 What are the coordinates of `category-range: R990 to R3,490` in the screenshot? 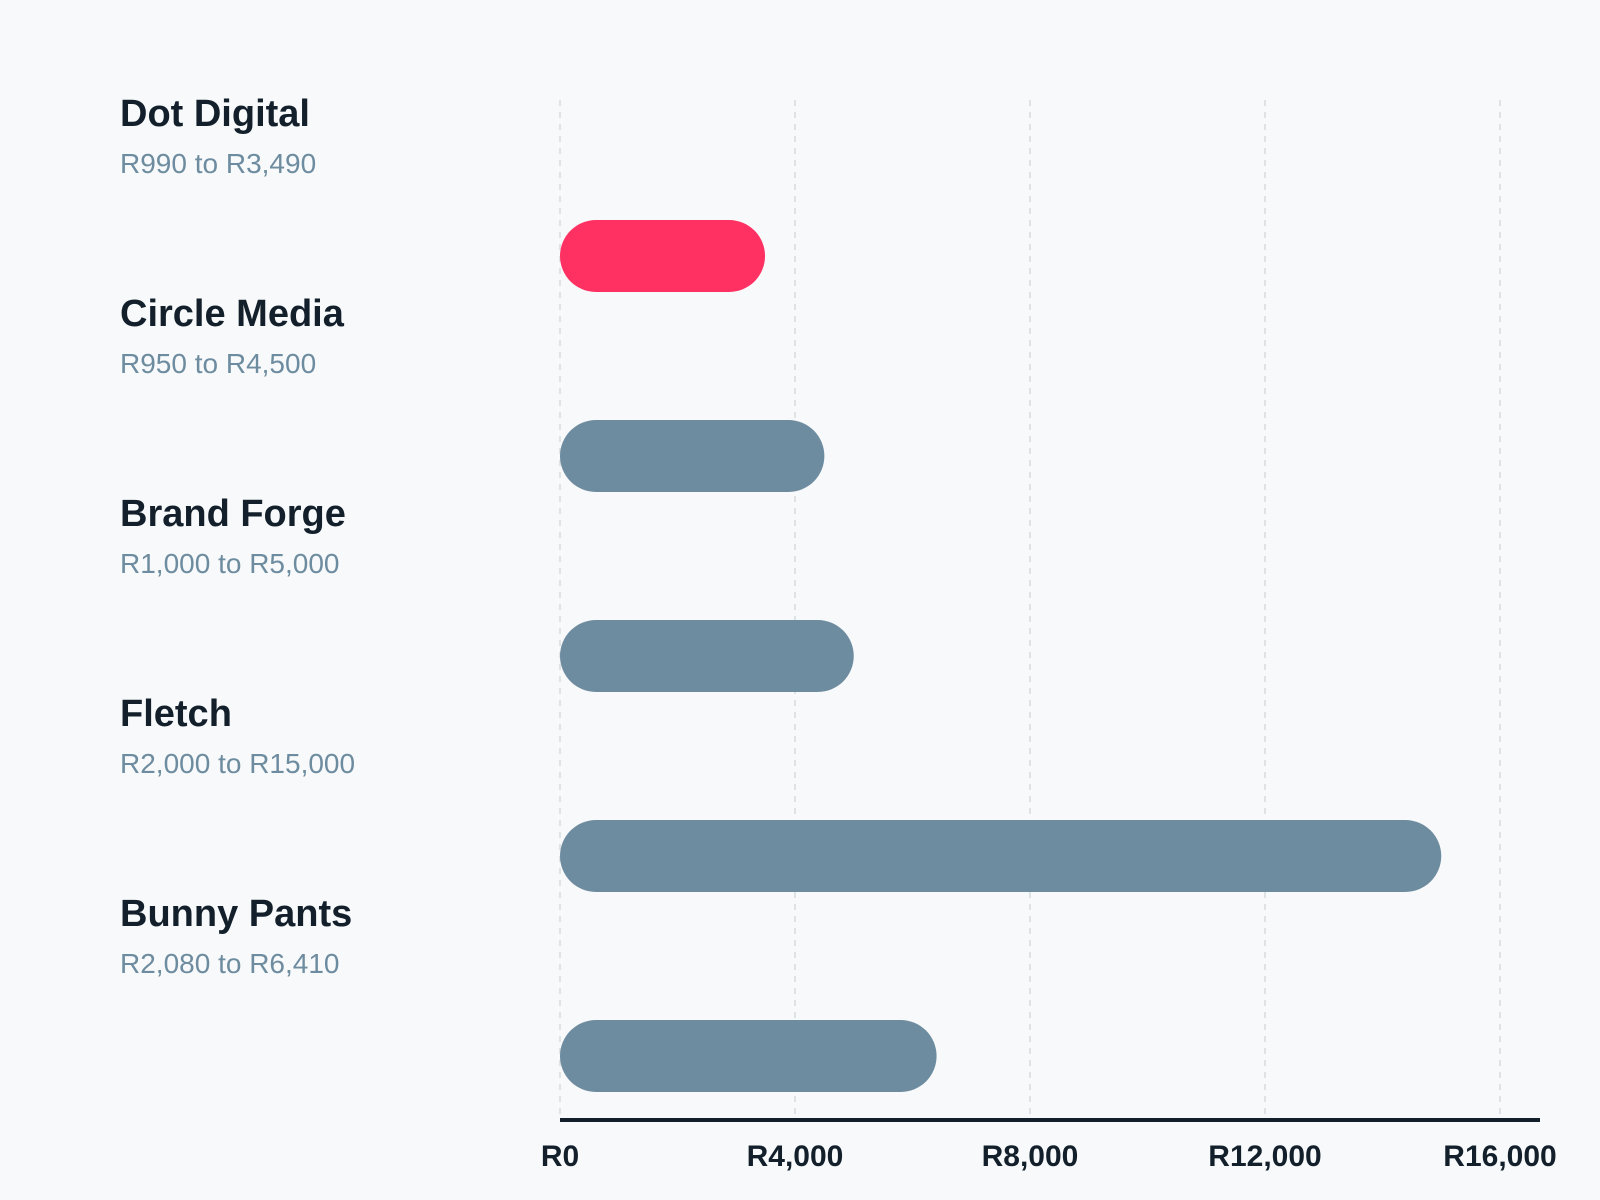 It's located at (218, 163).